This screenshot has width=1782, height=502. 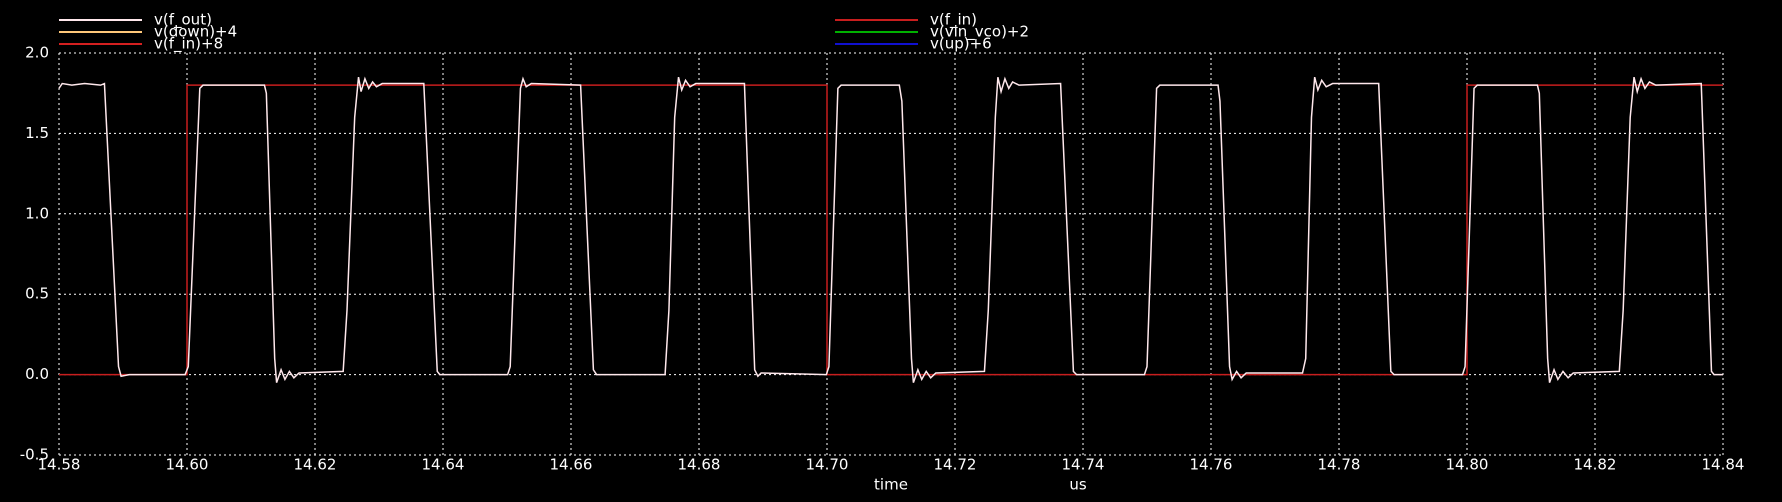 I want to click on legend-label: v(f_out), so click(x=183, y=20).